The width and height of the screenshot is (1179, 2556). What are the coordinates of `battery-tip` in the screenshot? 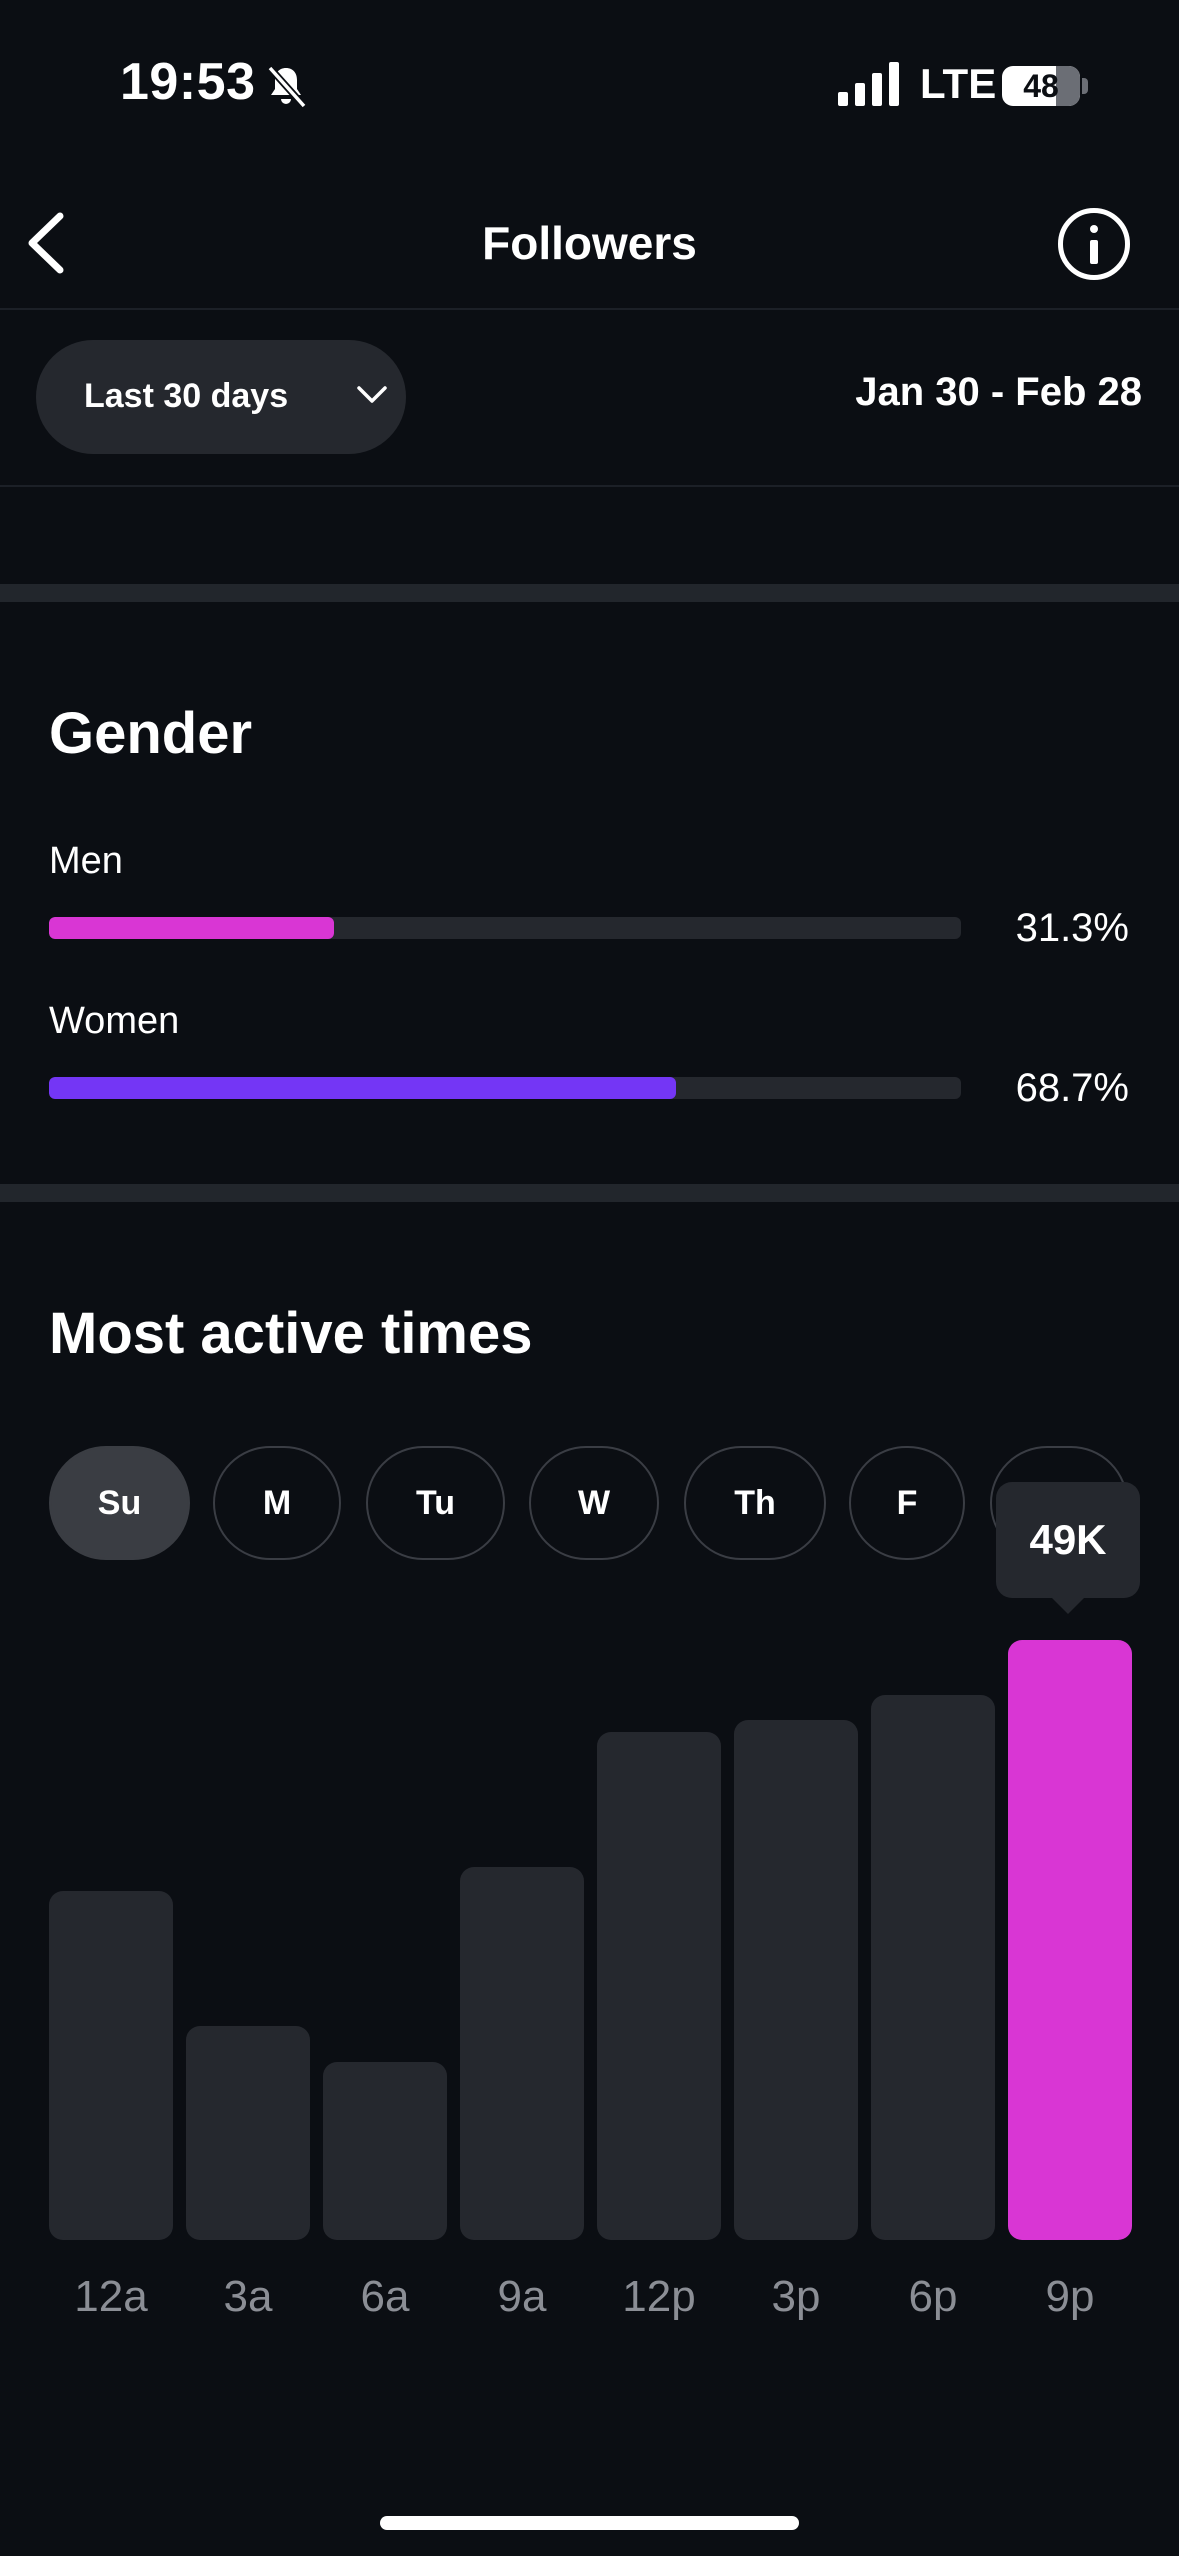 It's located at (1085, 86).